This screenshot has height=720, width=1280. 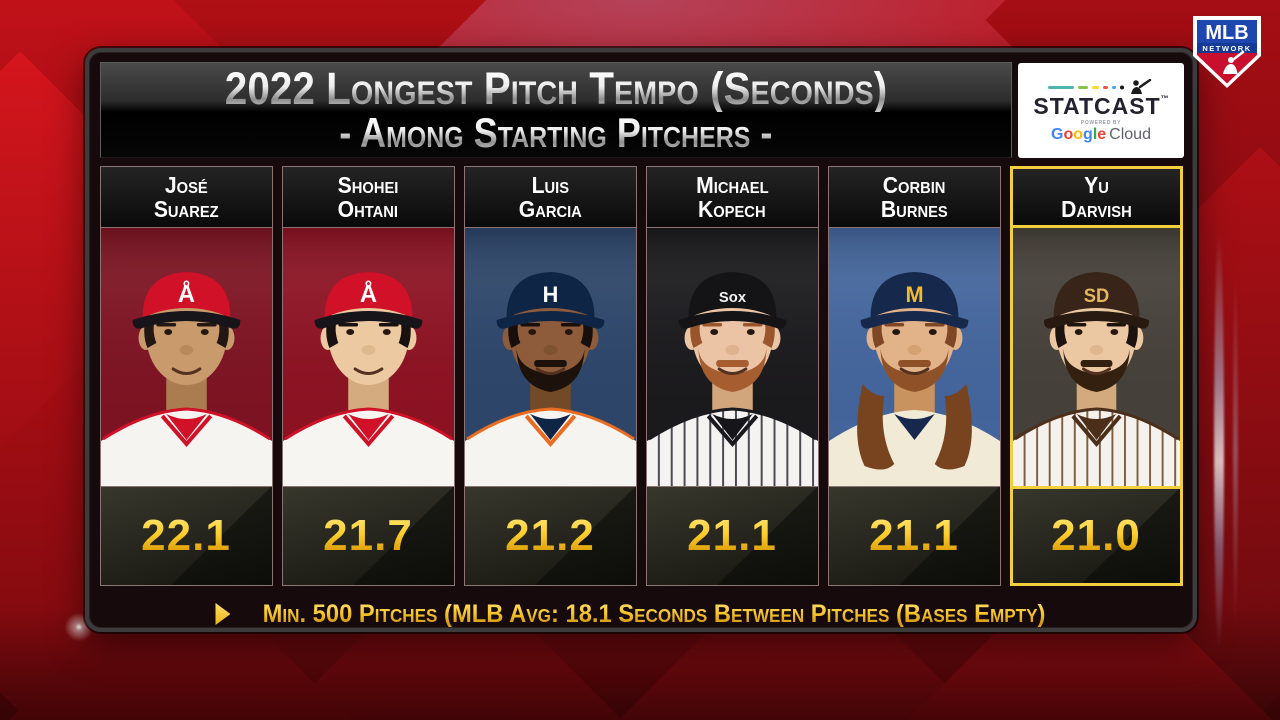 I want to click on player-name: Shohei Ohtani, so click(x=368, y=197).